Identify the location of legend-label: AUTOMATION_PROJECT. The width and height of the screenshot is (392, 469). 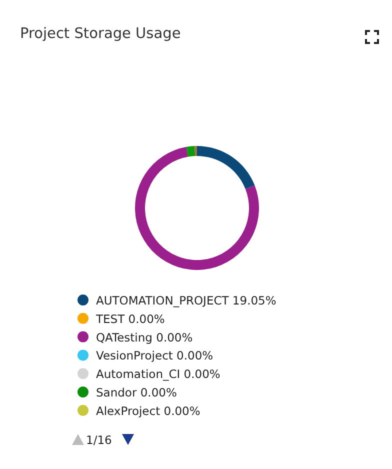
(162, 301).